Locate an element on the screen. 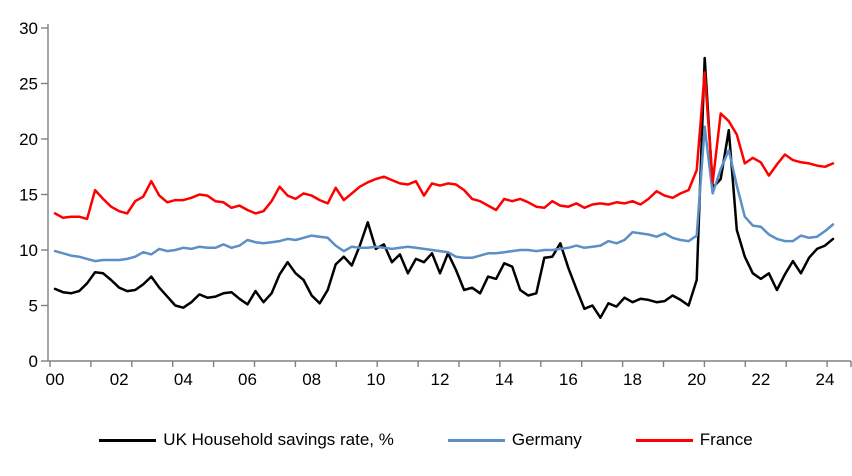 This screenshot has height=476, width=852. legend-item-uk: UK Household savings rate, % is located at coordinates (246, 440).